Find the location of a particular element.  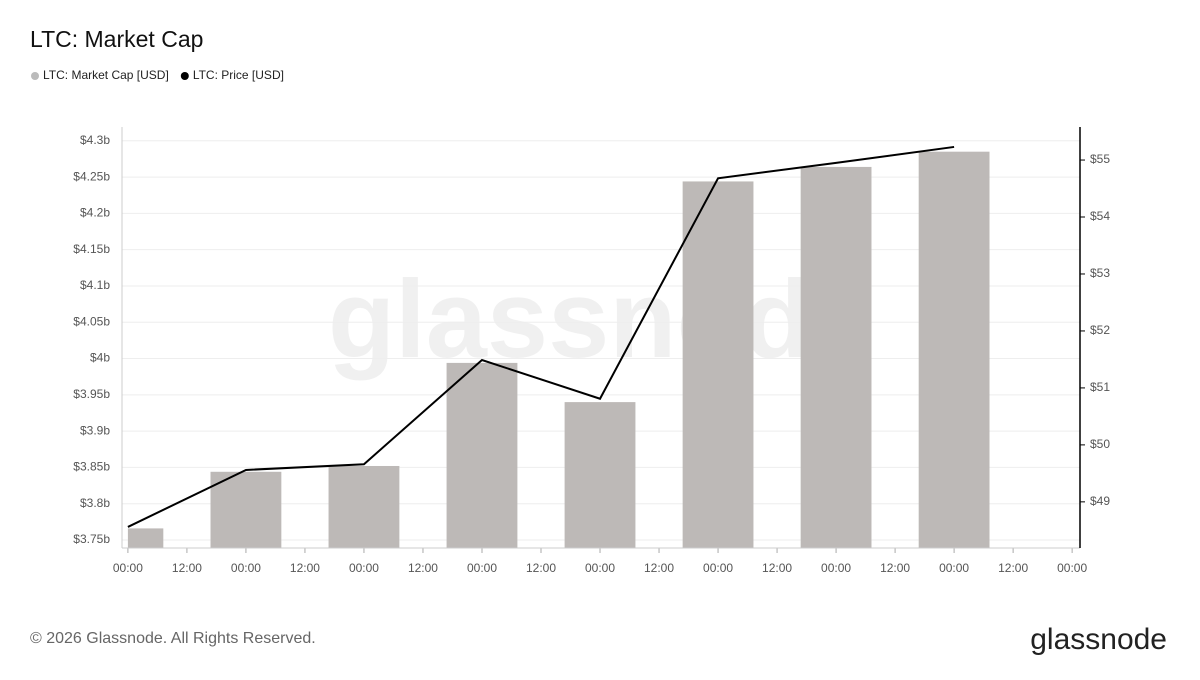

y-tick-label: $4.2b is located at coordinates (95, 213).